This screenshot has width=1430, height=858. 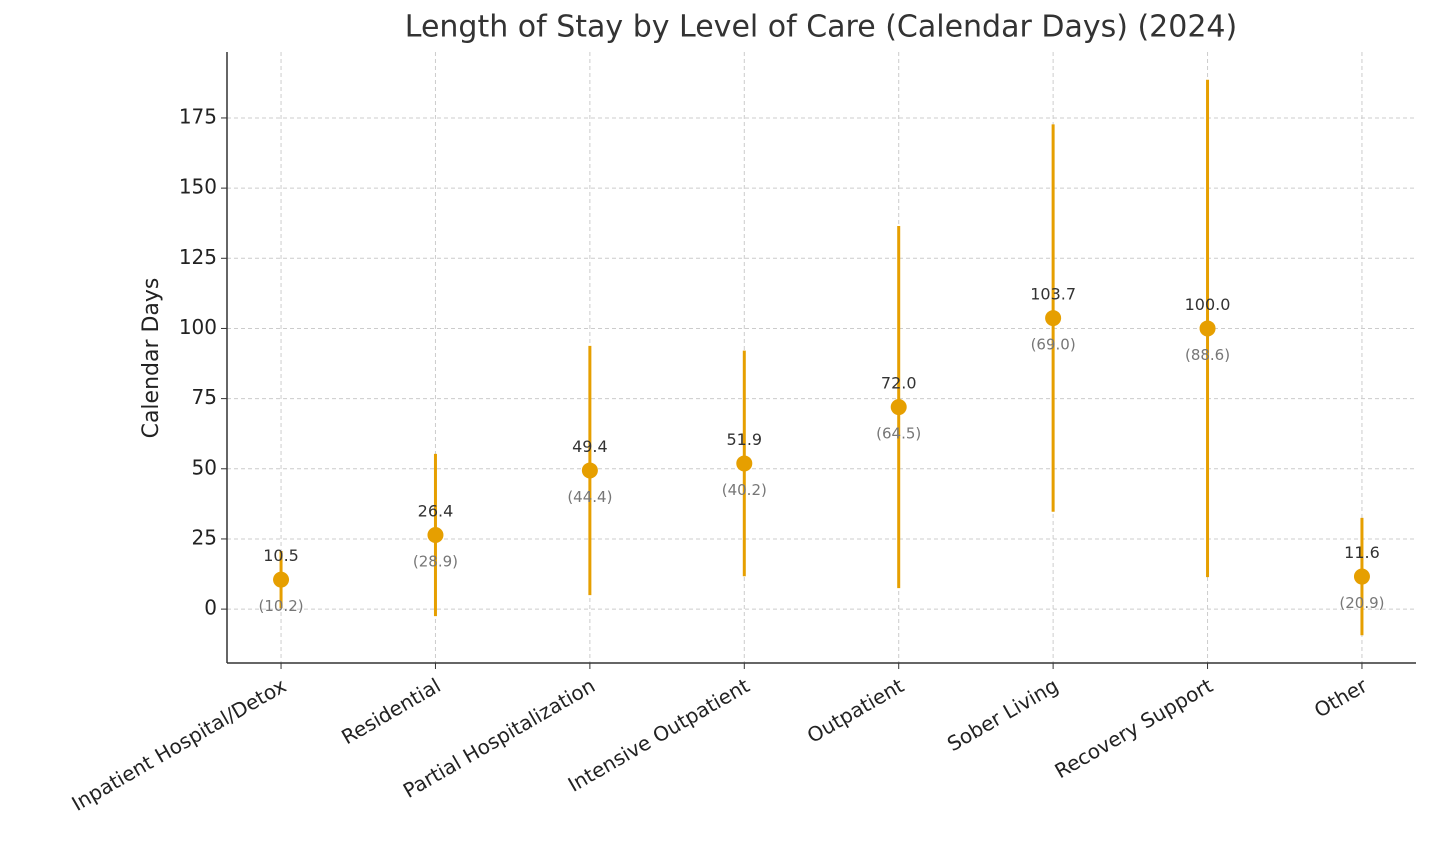 What do you see at coordinates (436, 511) in the screenshot?
I see `value-label: 26.4` at bounding box center [436, 511].